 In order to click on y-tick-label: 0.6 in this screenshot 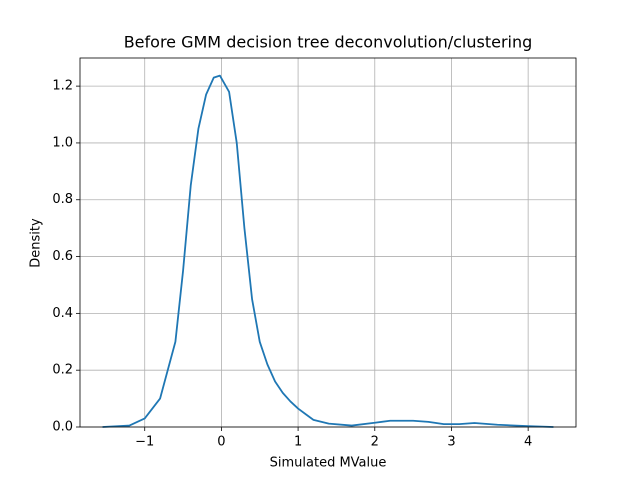, I will do `click(62, 256)`.